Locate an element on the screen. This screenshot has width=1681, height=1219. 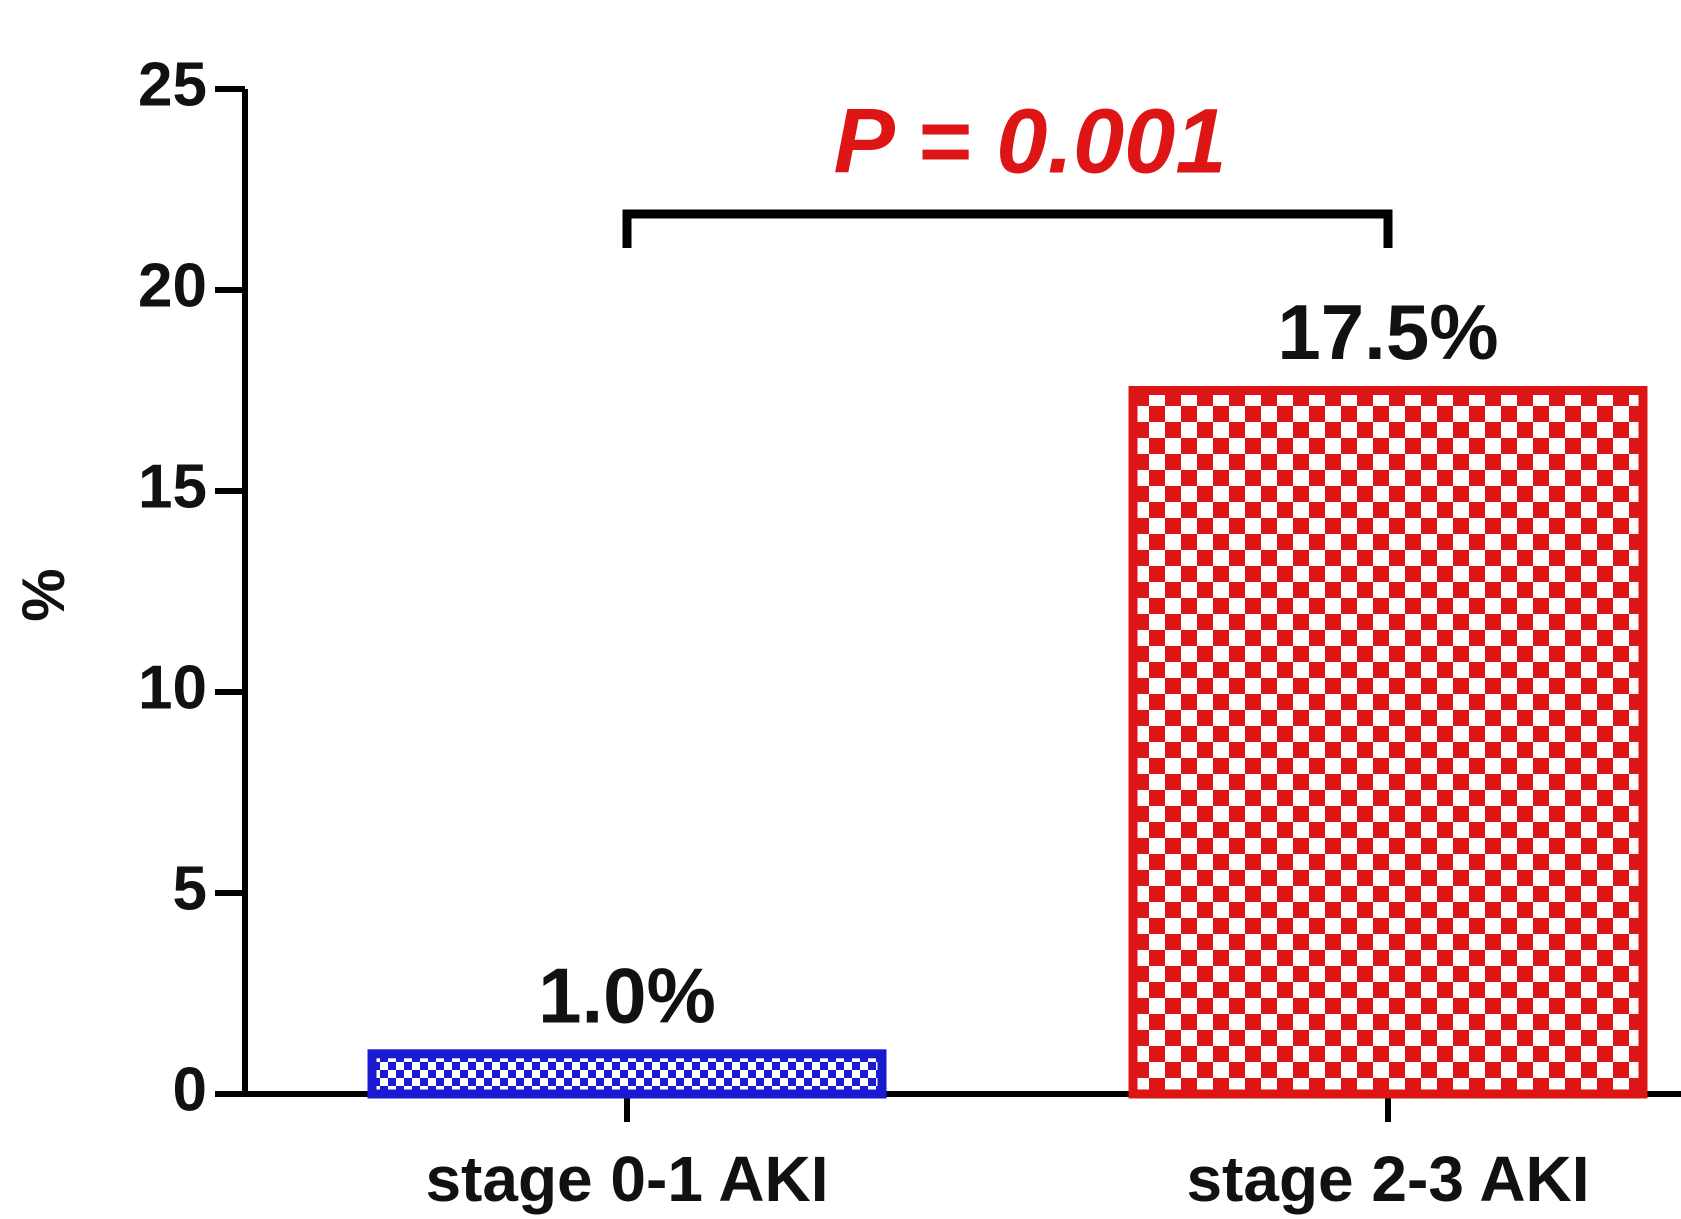
y-axis-label: % is located at coordinates (43, 594).